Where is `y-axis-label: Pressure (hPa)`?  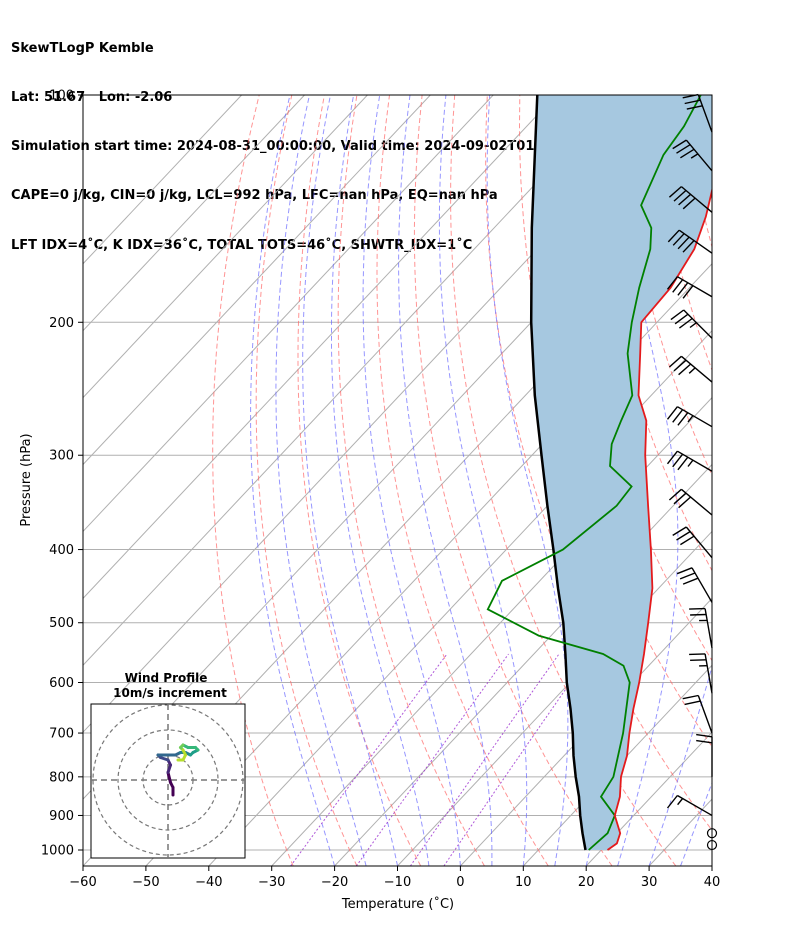 y-axis-label: Pressure (hPa) is located at coordinates (26, 479).